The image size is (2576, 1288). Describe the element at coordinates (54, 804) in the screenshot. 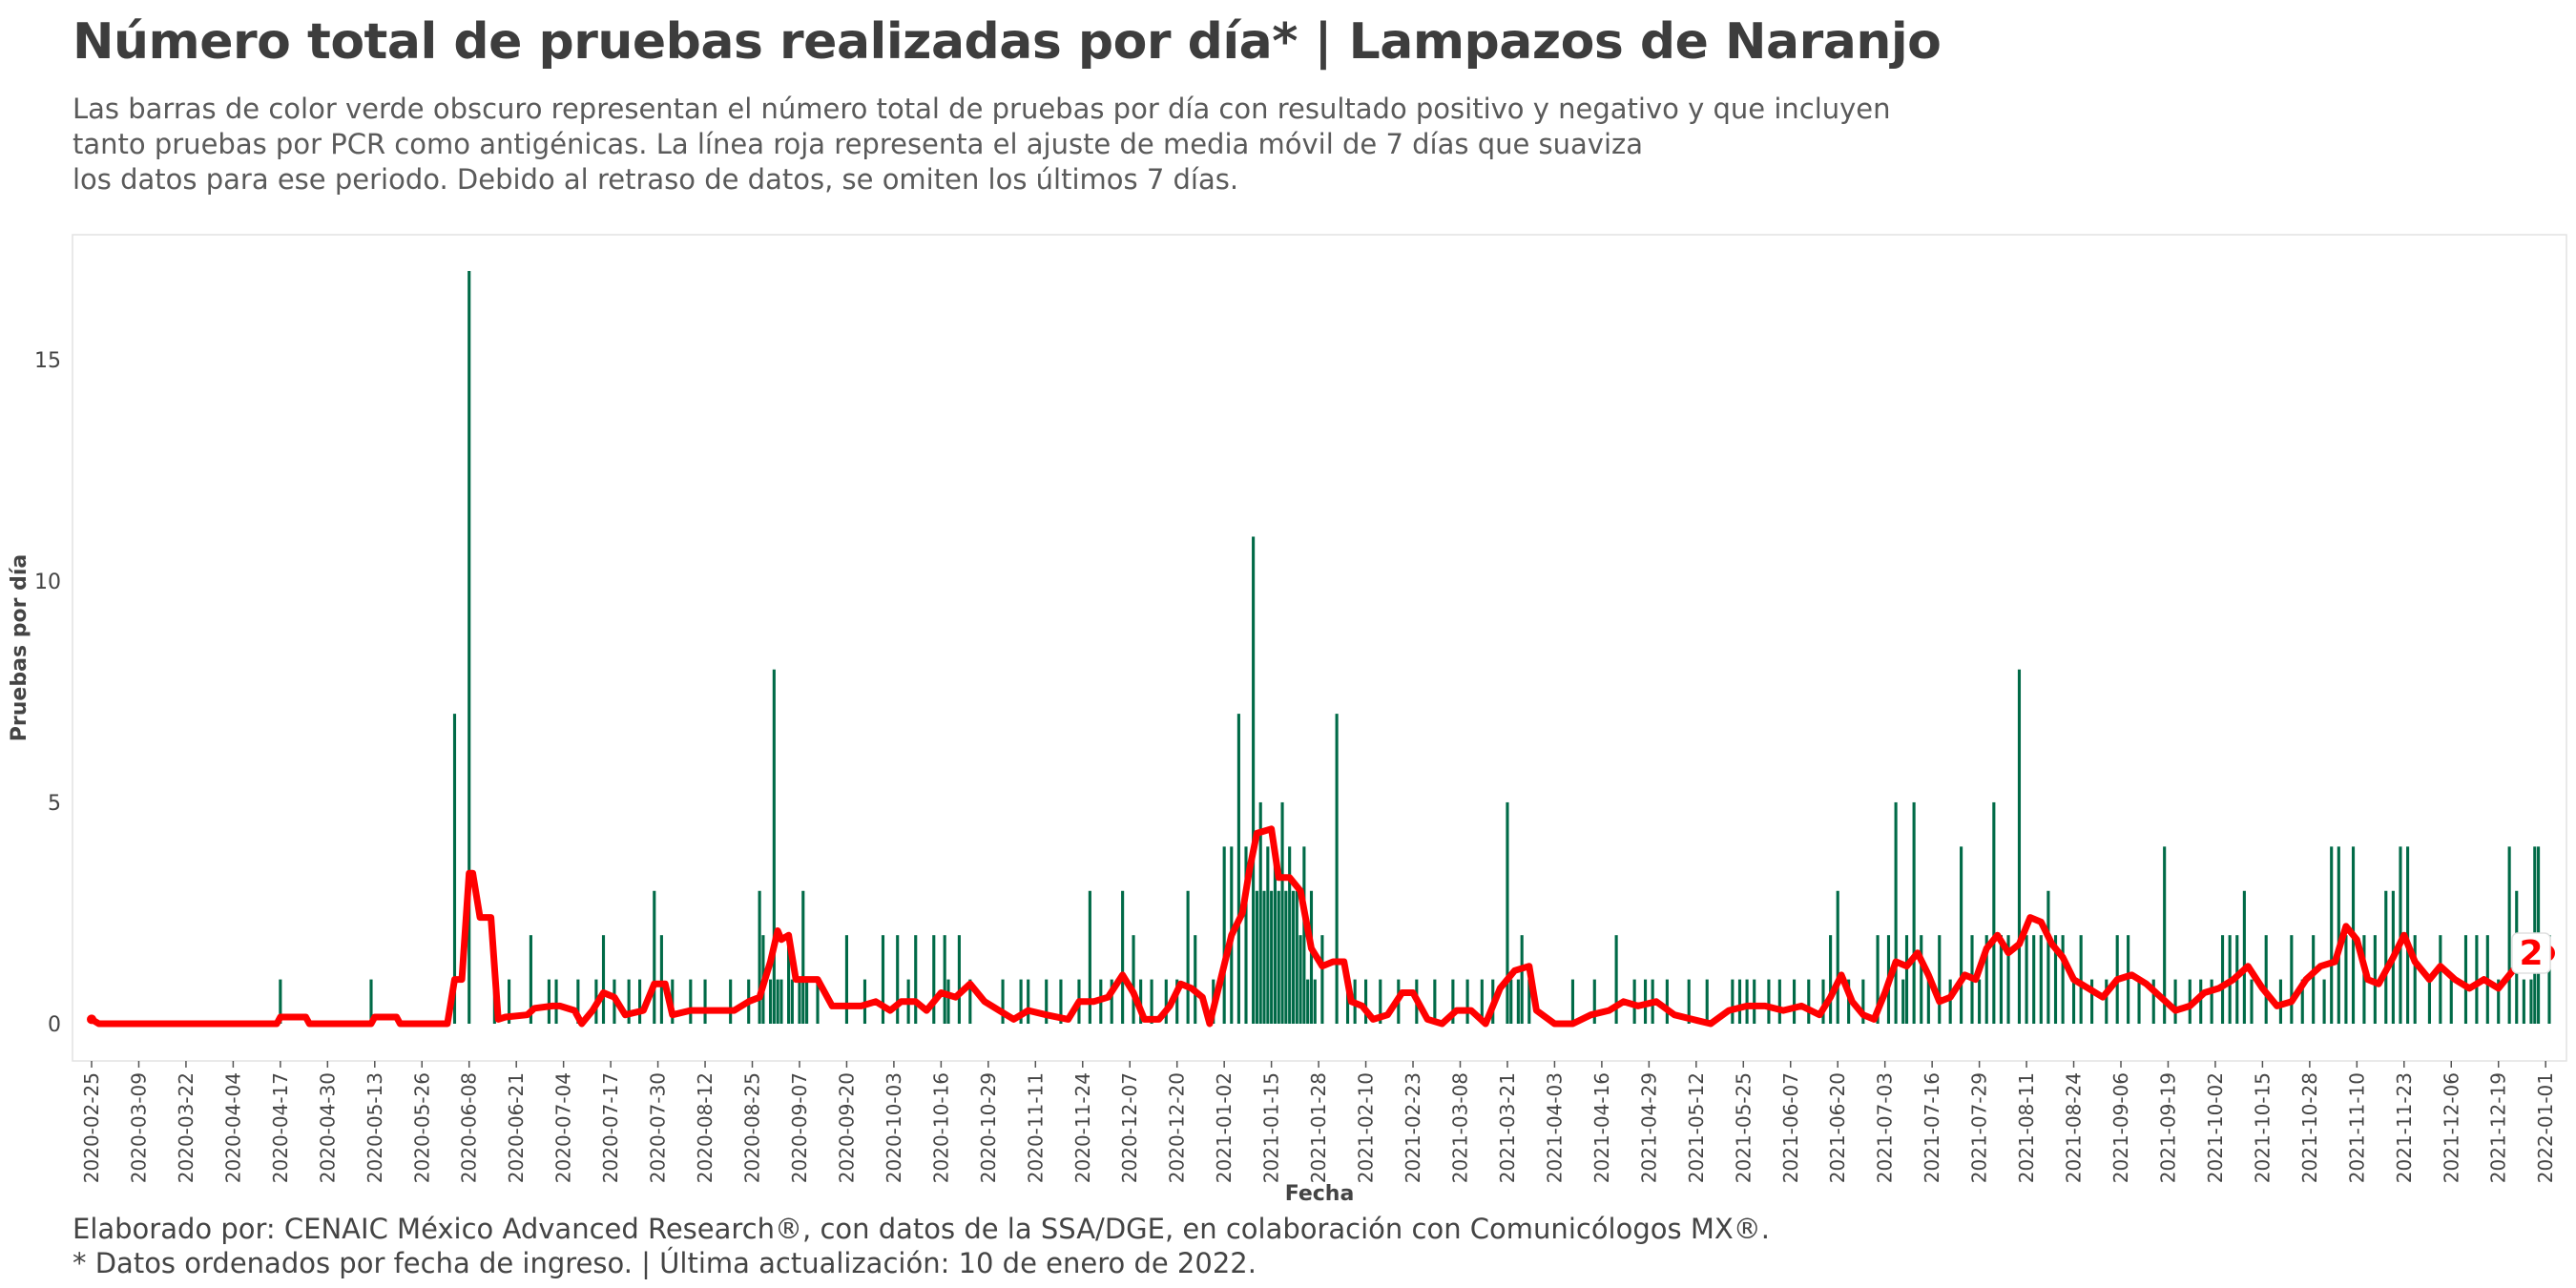

I see `y-tick-label: 5` at that location.